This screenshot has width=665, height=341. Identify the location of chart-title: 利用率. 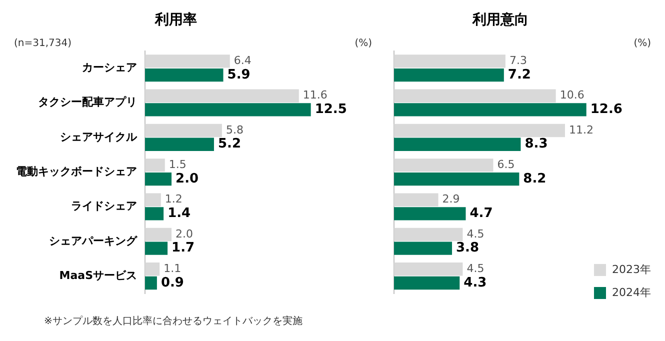
(175, 19).